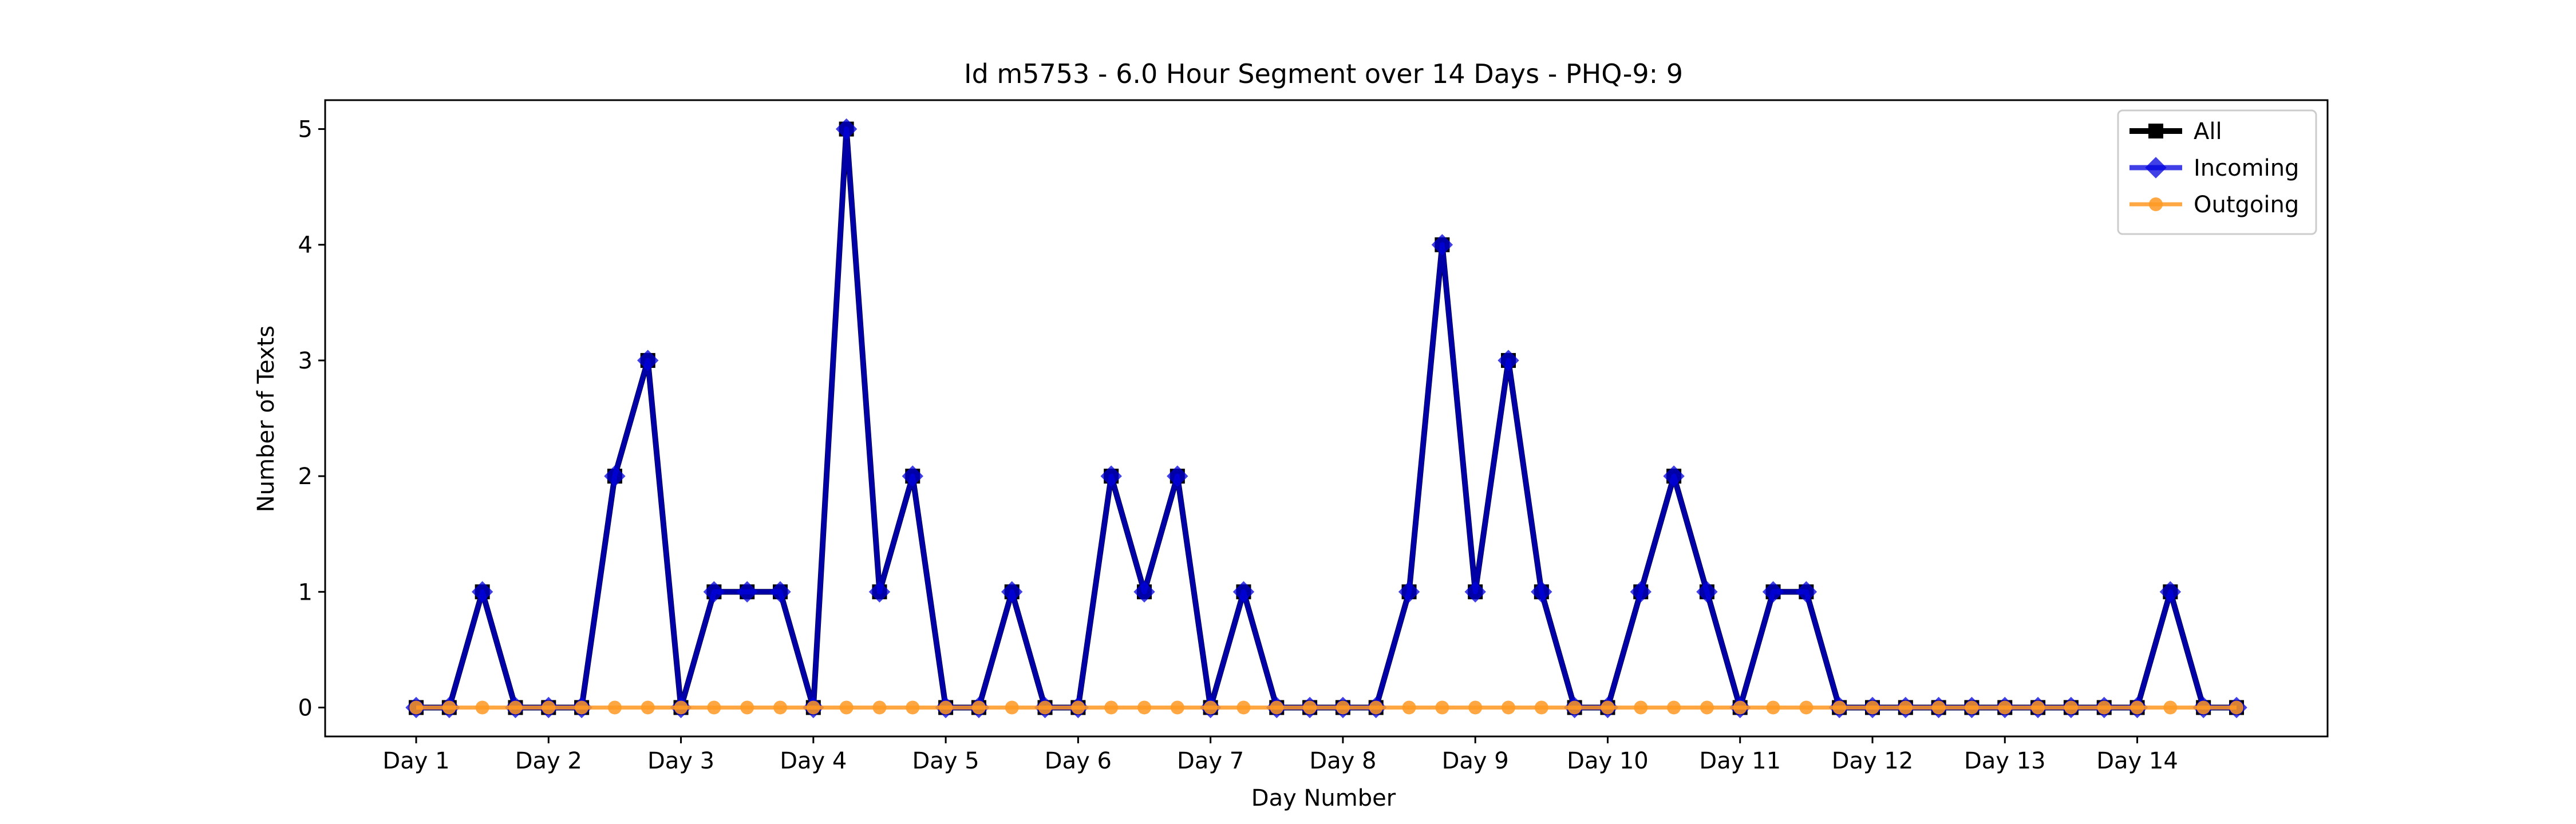 The image size is (2576, 824). Describe the element at coordinates (1873, 761) in the screenshot. I see `x-tick-label: Day 12` at that location.